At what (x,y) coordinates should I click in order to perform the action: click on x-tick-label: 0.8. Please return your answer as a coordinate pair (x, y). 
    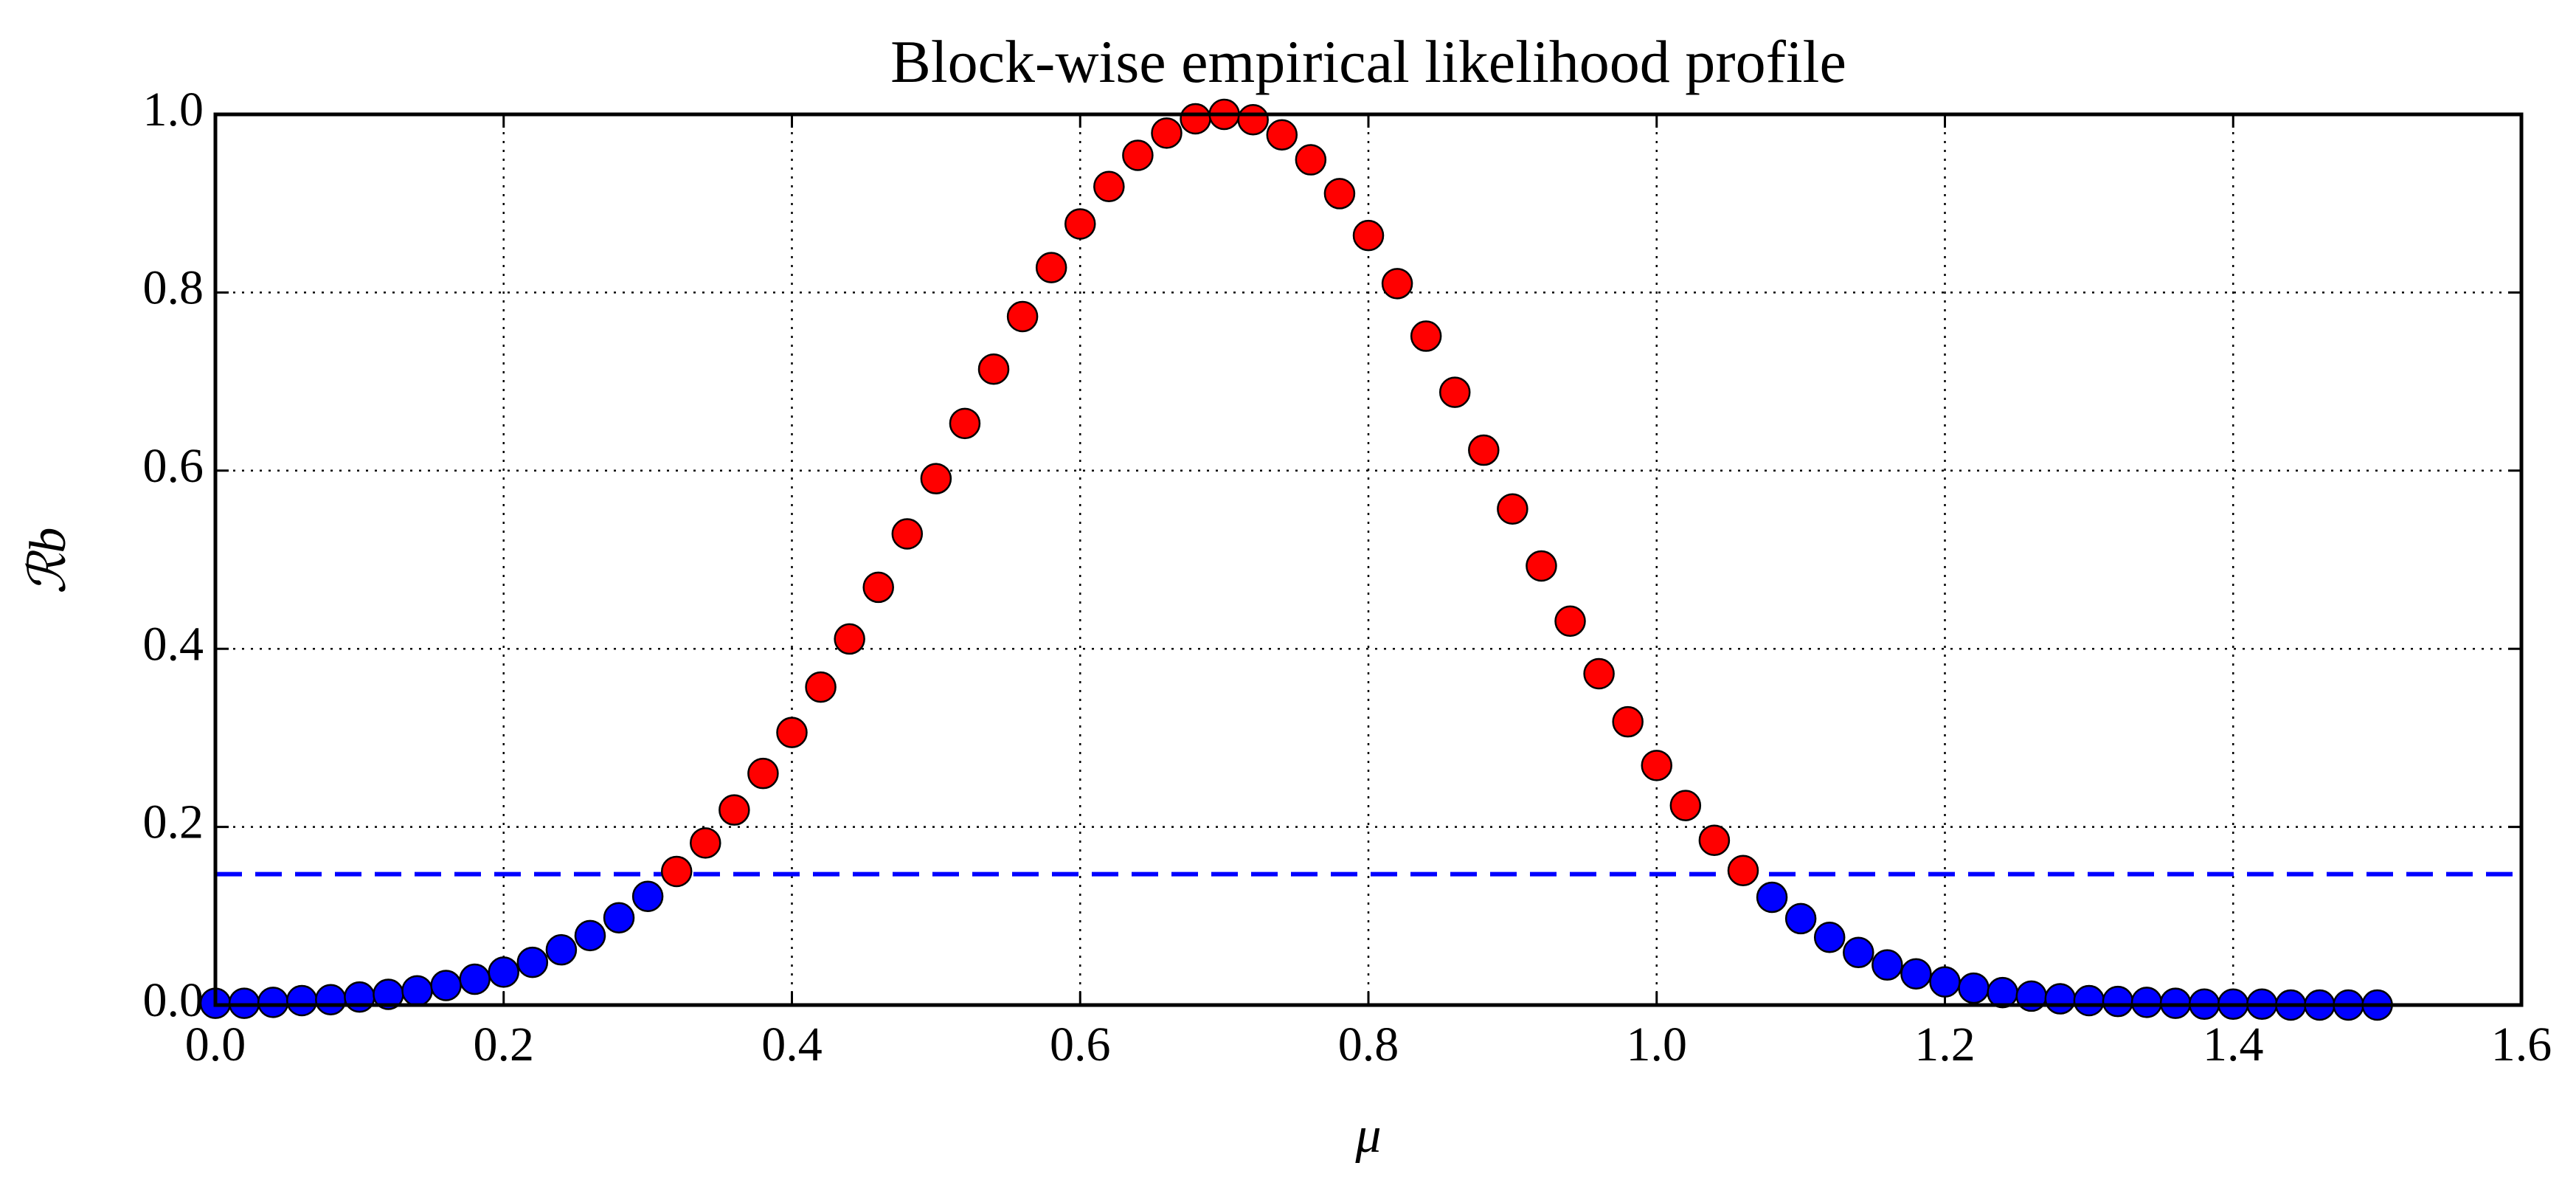
    Looking at the image, I should click on (1369, 1044).